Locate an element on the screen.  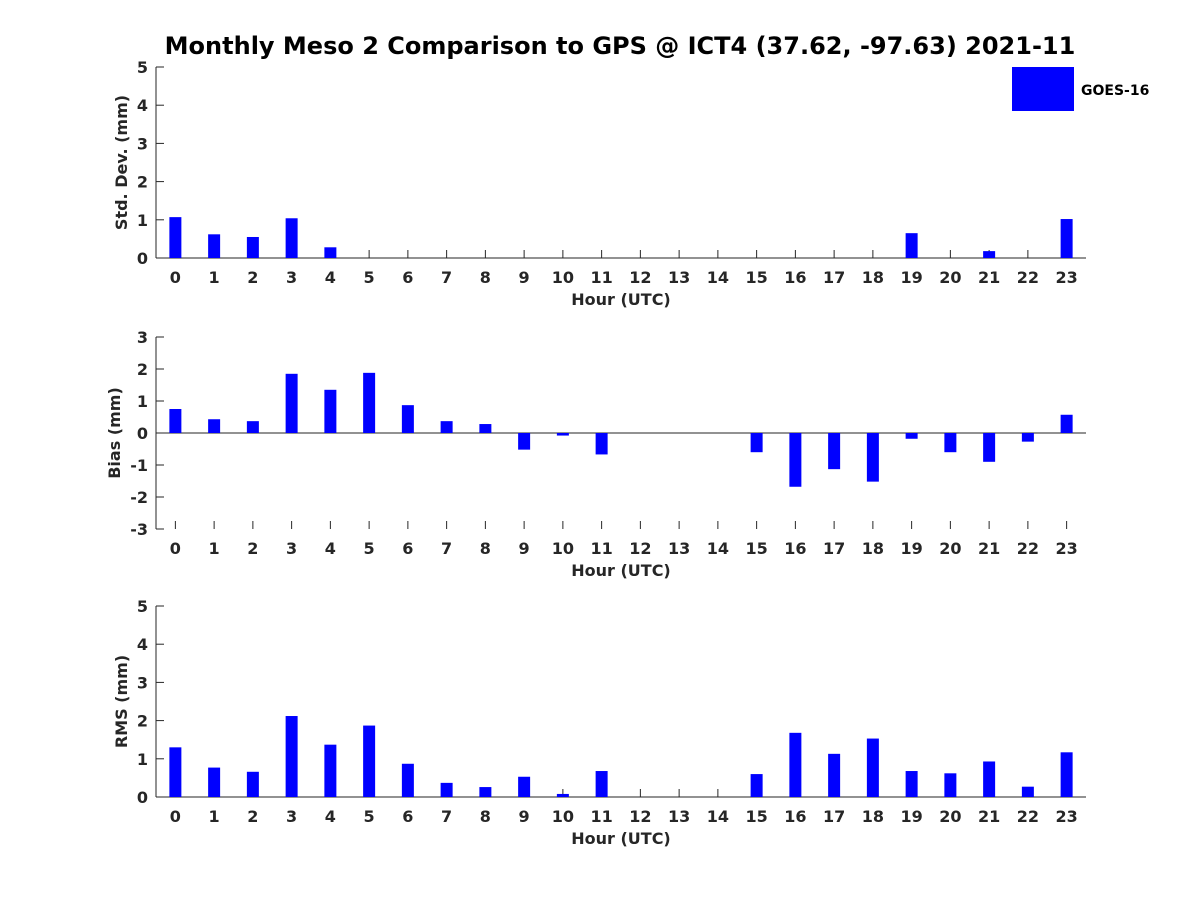
legend: GOES-16 is located at coordinates (1080, 89).